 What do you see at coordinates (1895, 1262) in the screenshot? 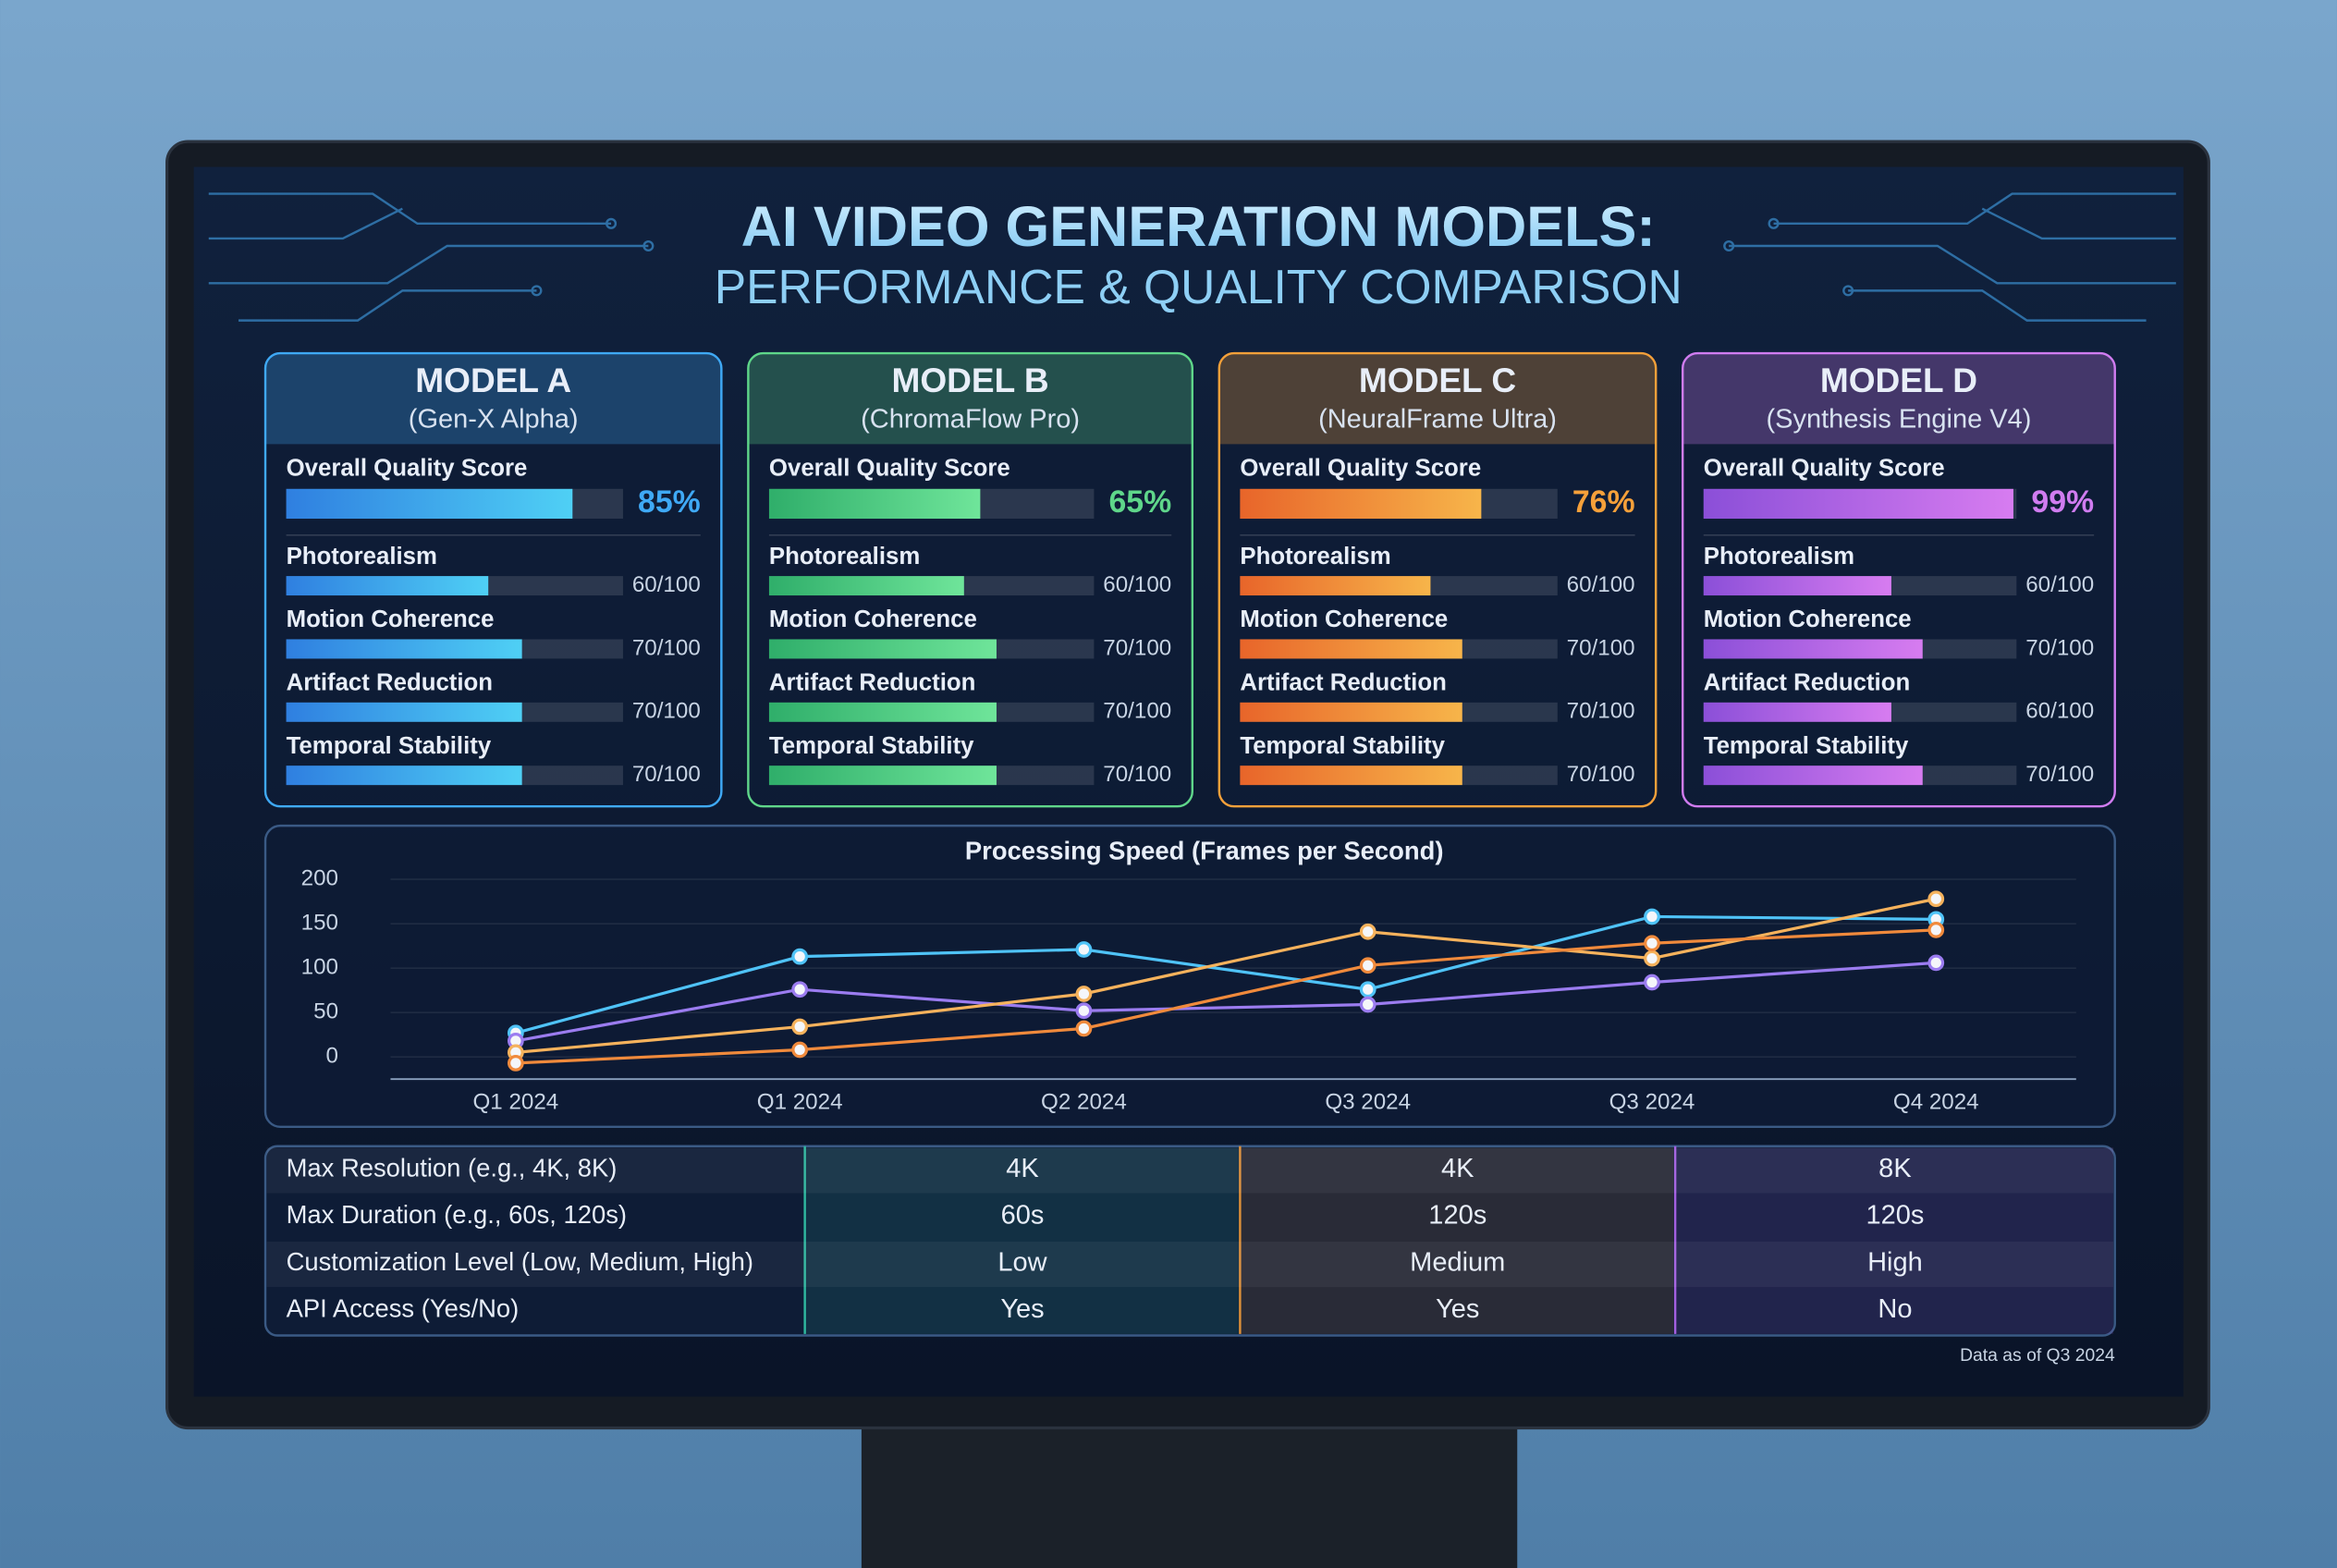
I see `table-cell: High` at bounding box center [1895, 1262].